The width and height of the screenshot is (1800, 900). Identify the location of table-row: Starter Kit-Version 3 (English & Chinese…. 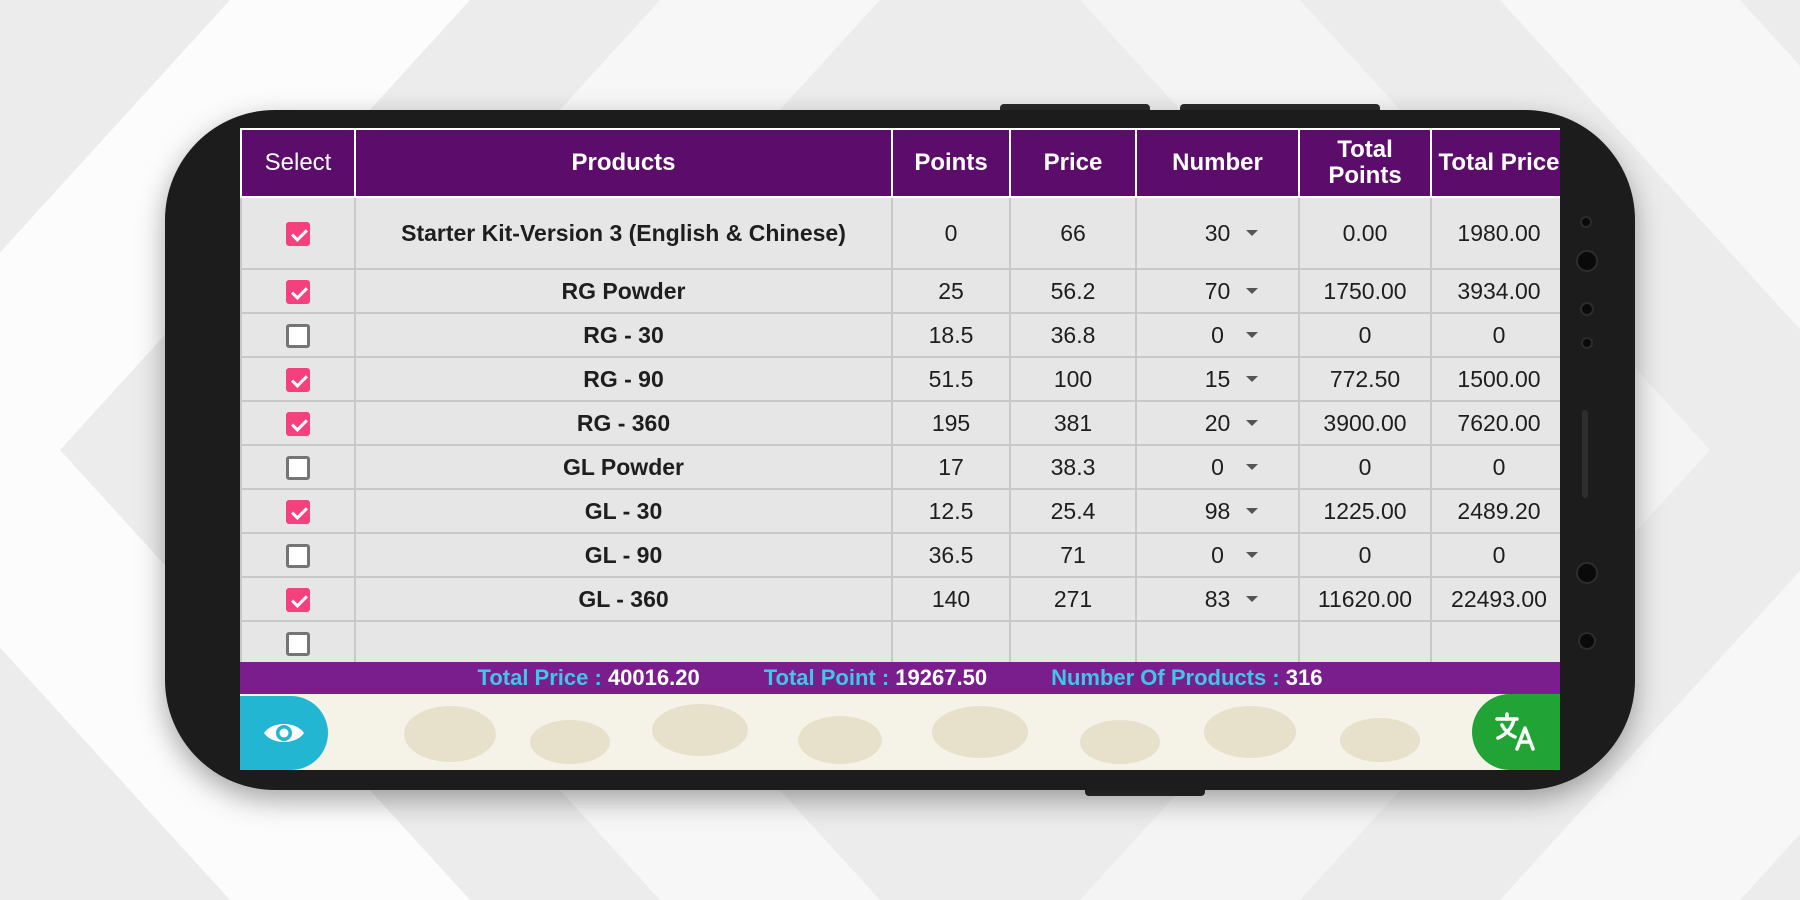
(900, 233).